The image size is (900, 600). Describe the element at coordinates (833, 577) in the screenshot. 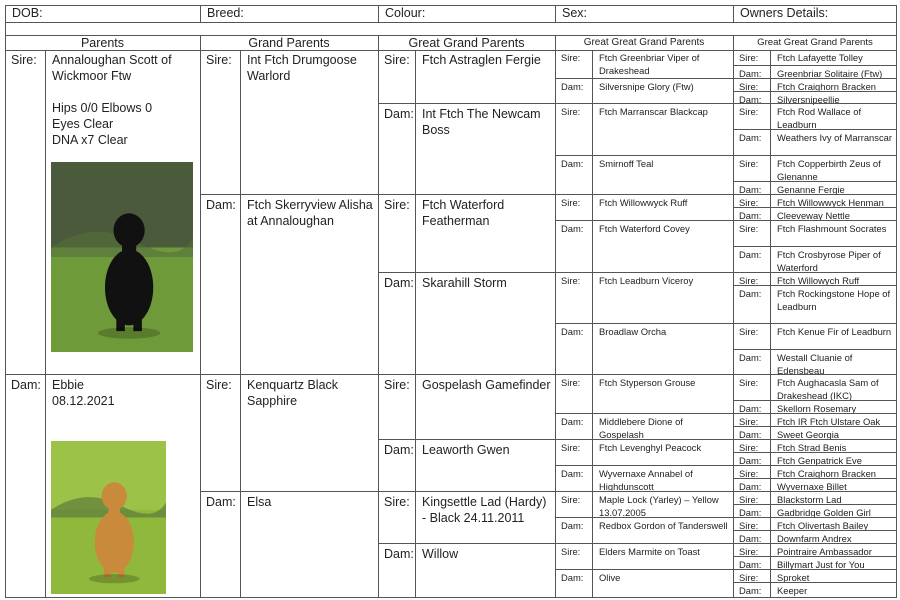

I see `entry-name-block: Sproket` at that location.